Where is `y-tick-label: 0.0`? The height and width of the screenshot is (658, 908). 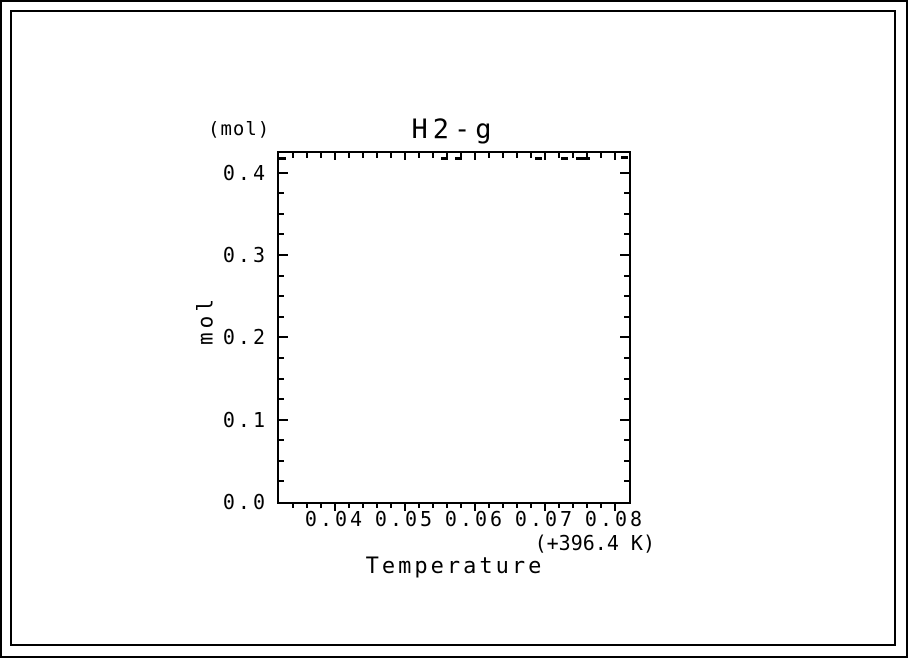 y-tick-label: 0.0 is located at coordinates (245, 502).